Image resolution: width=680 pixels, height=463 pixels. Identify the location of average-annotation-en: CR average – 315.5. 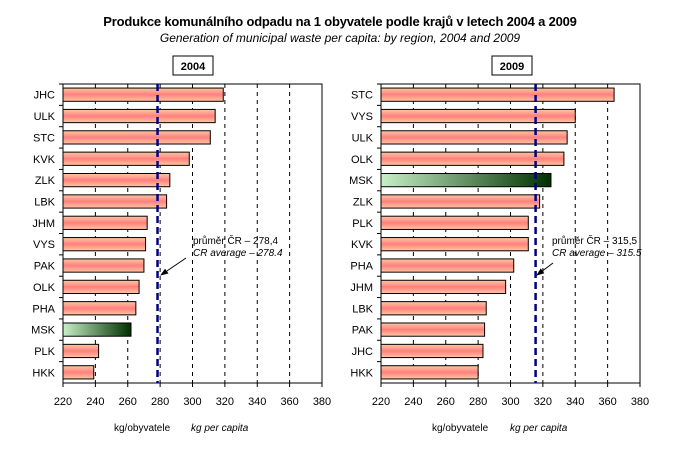
(597, 253).